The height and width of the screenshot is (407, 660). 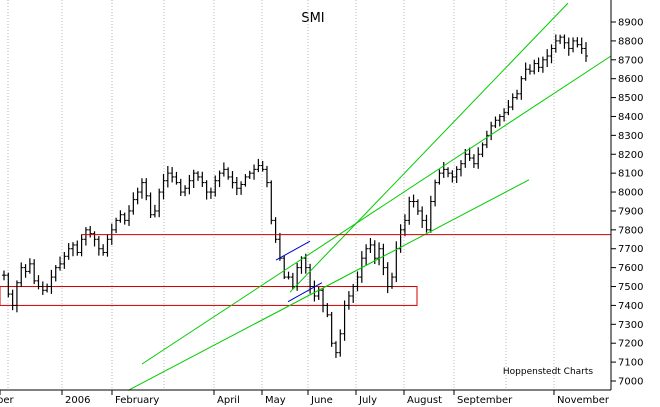 I want to click on y-tick-label: 8900, so click(x=630, y=23).